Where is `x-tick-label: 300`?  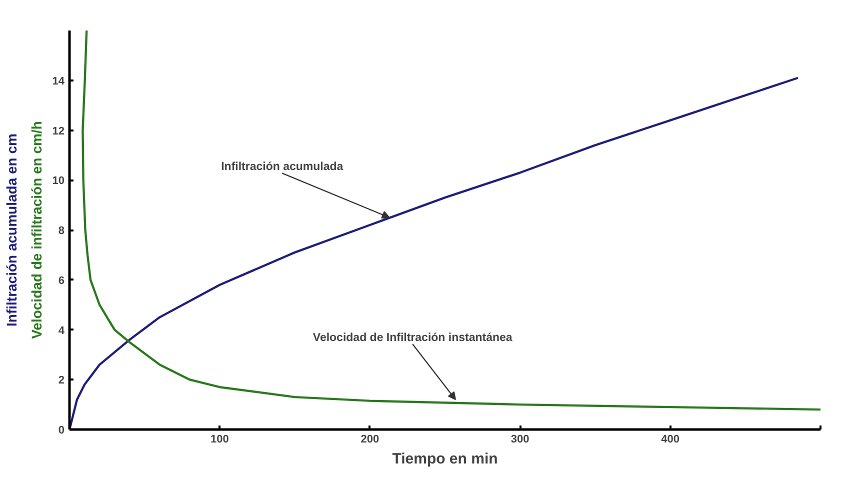
x-tick-label: 300 is located at coordinates (520, 440).